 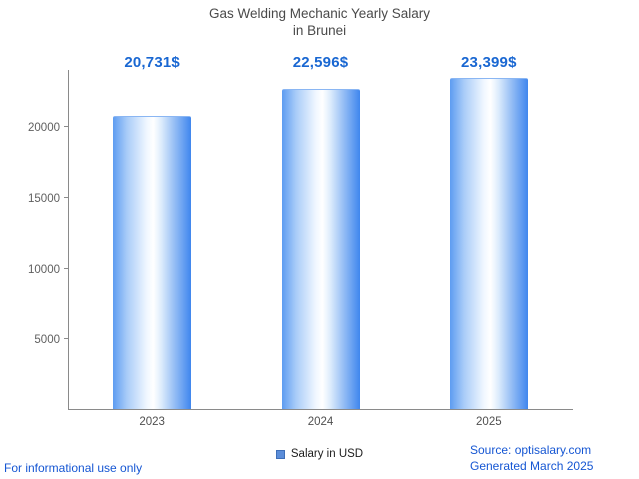 I want to click on disclaimer-text: For informational use only, so click(x=73, y=468).